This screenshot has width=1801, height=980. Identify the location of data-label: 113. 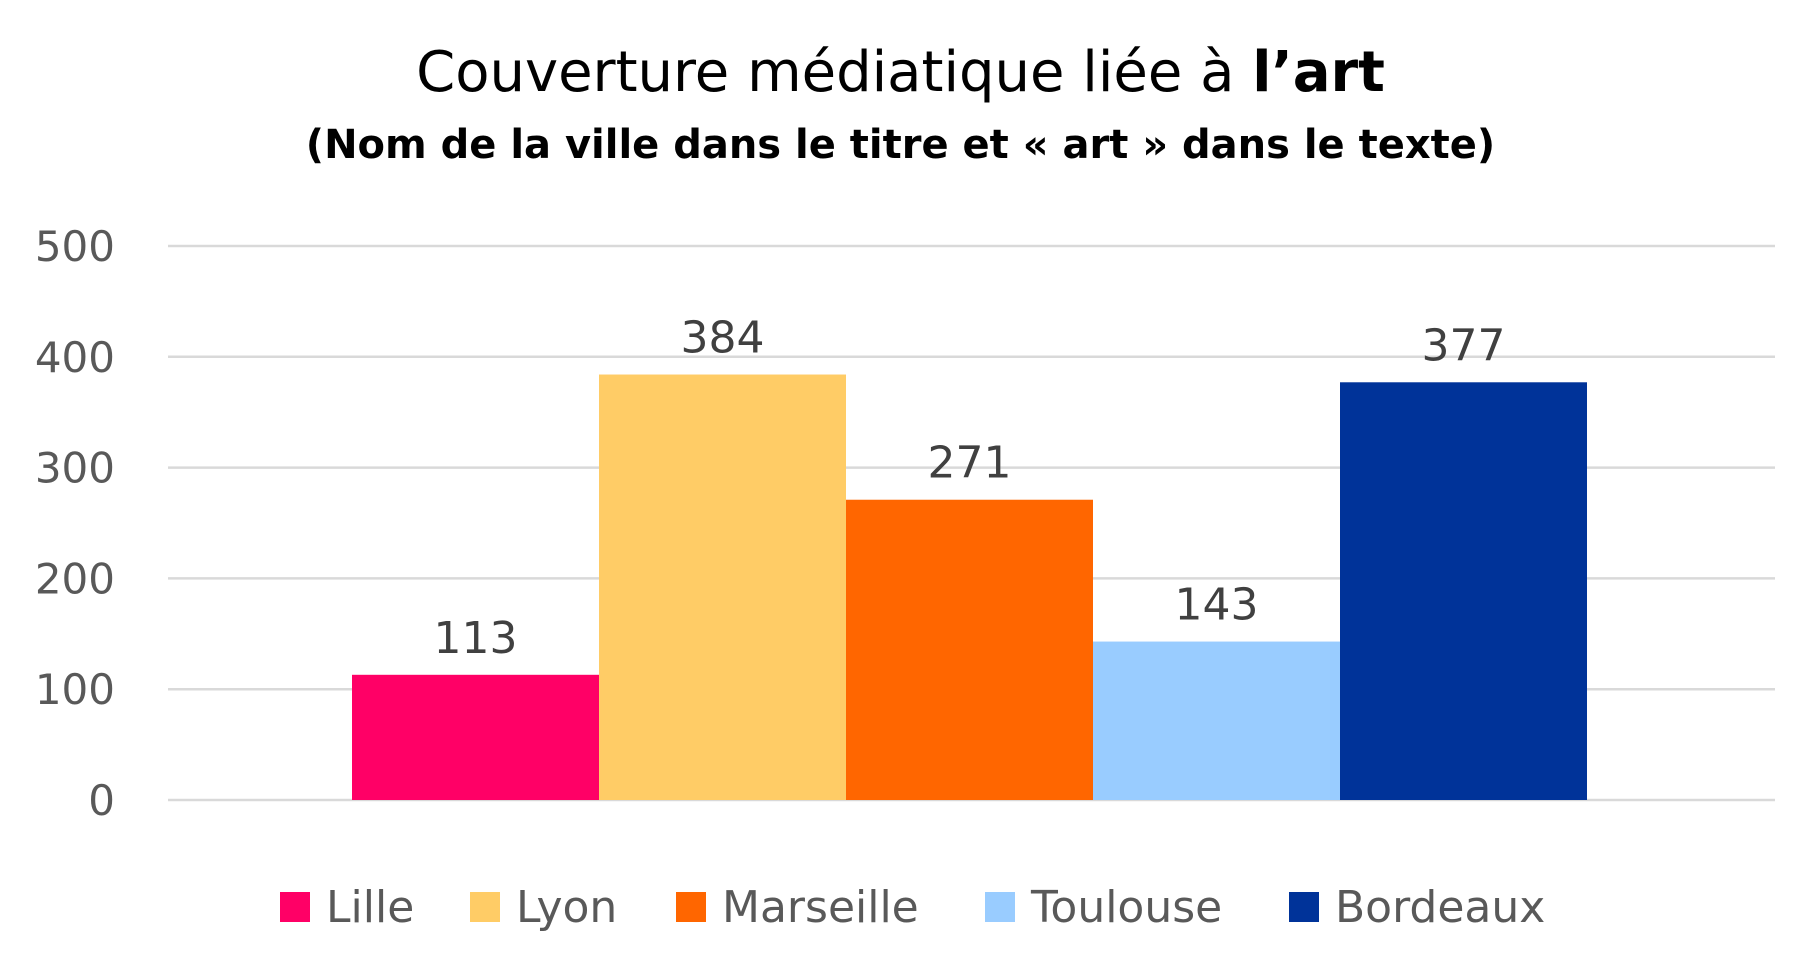
(476, 638).